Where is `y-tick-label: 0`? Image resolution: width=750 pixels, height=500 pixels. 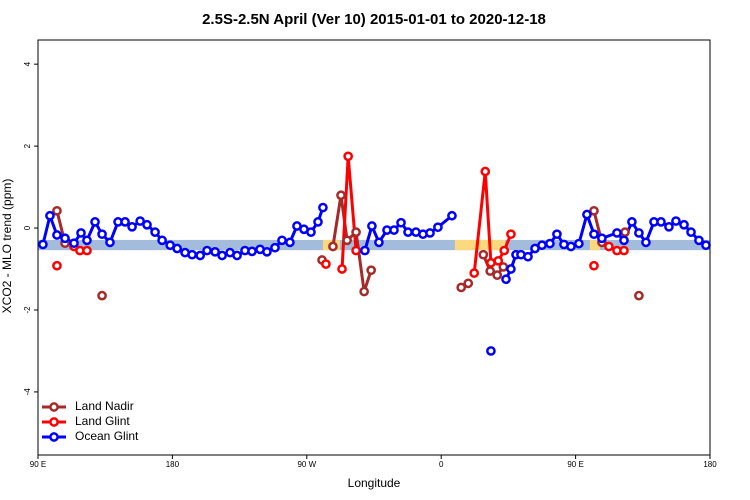
y-tick-label: 0 is located at coordinates (27, 227).